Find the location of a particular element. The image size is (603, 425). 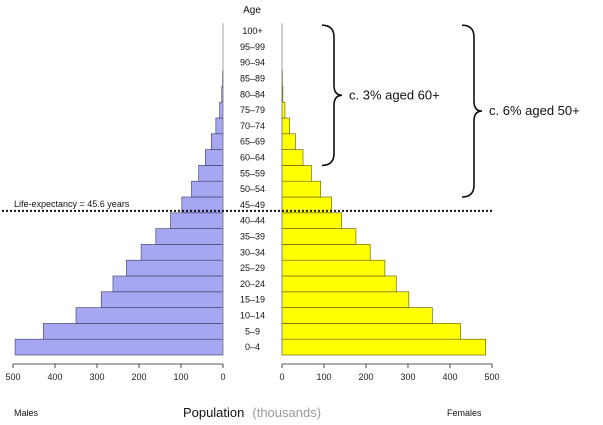

female-x-tick-label: 300 is located at coordinates (407, 377).